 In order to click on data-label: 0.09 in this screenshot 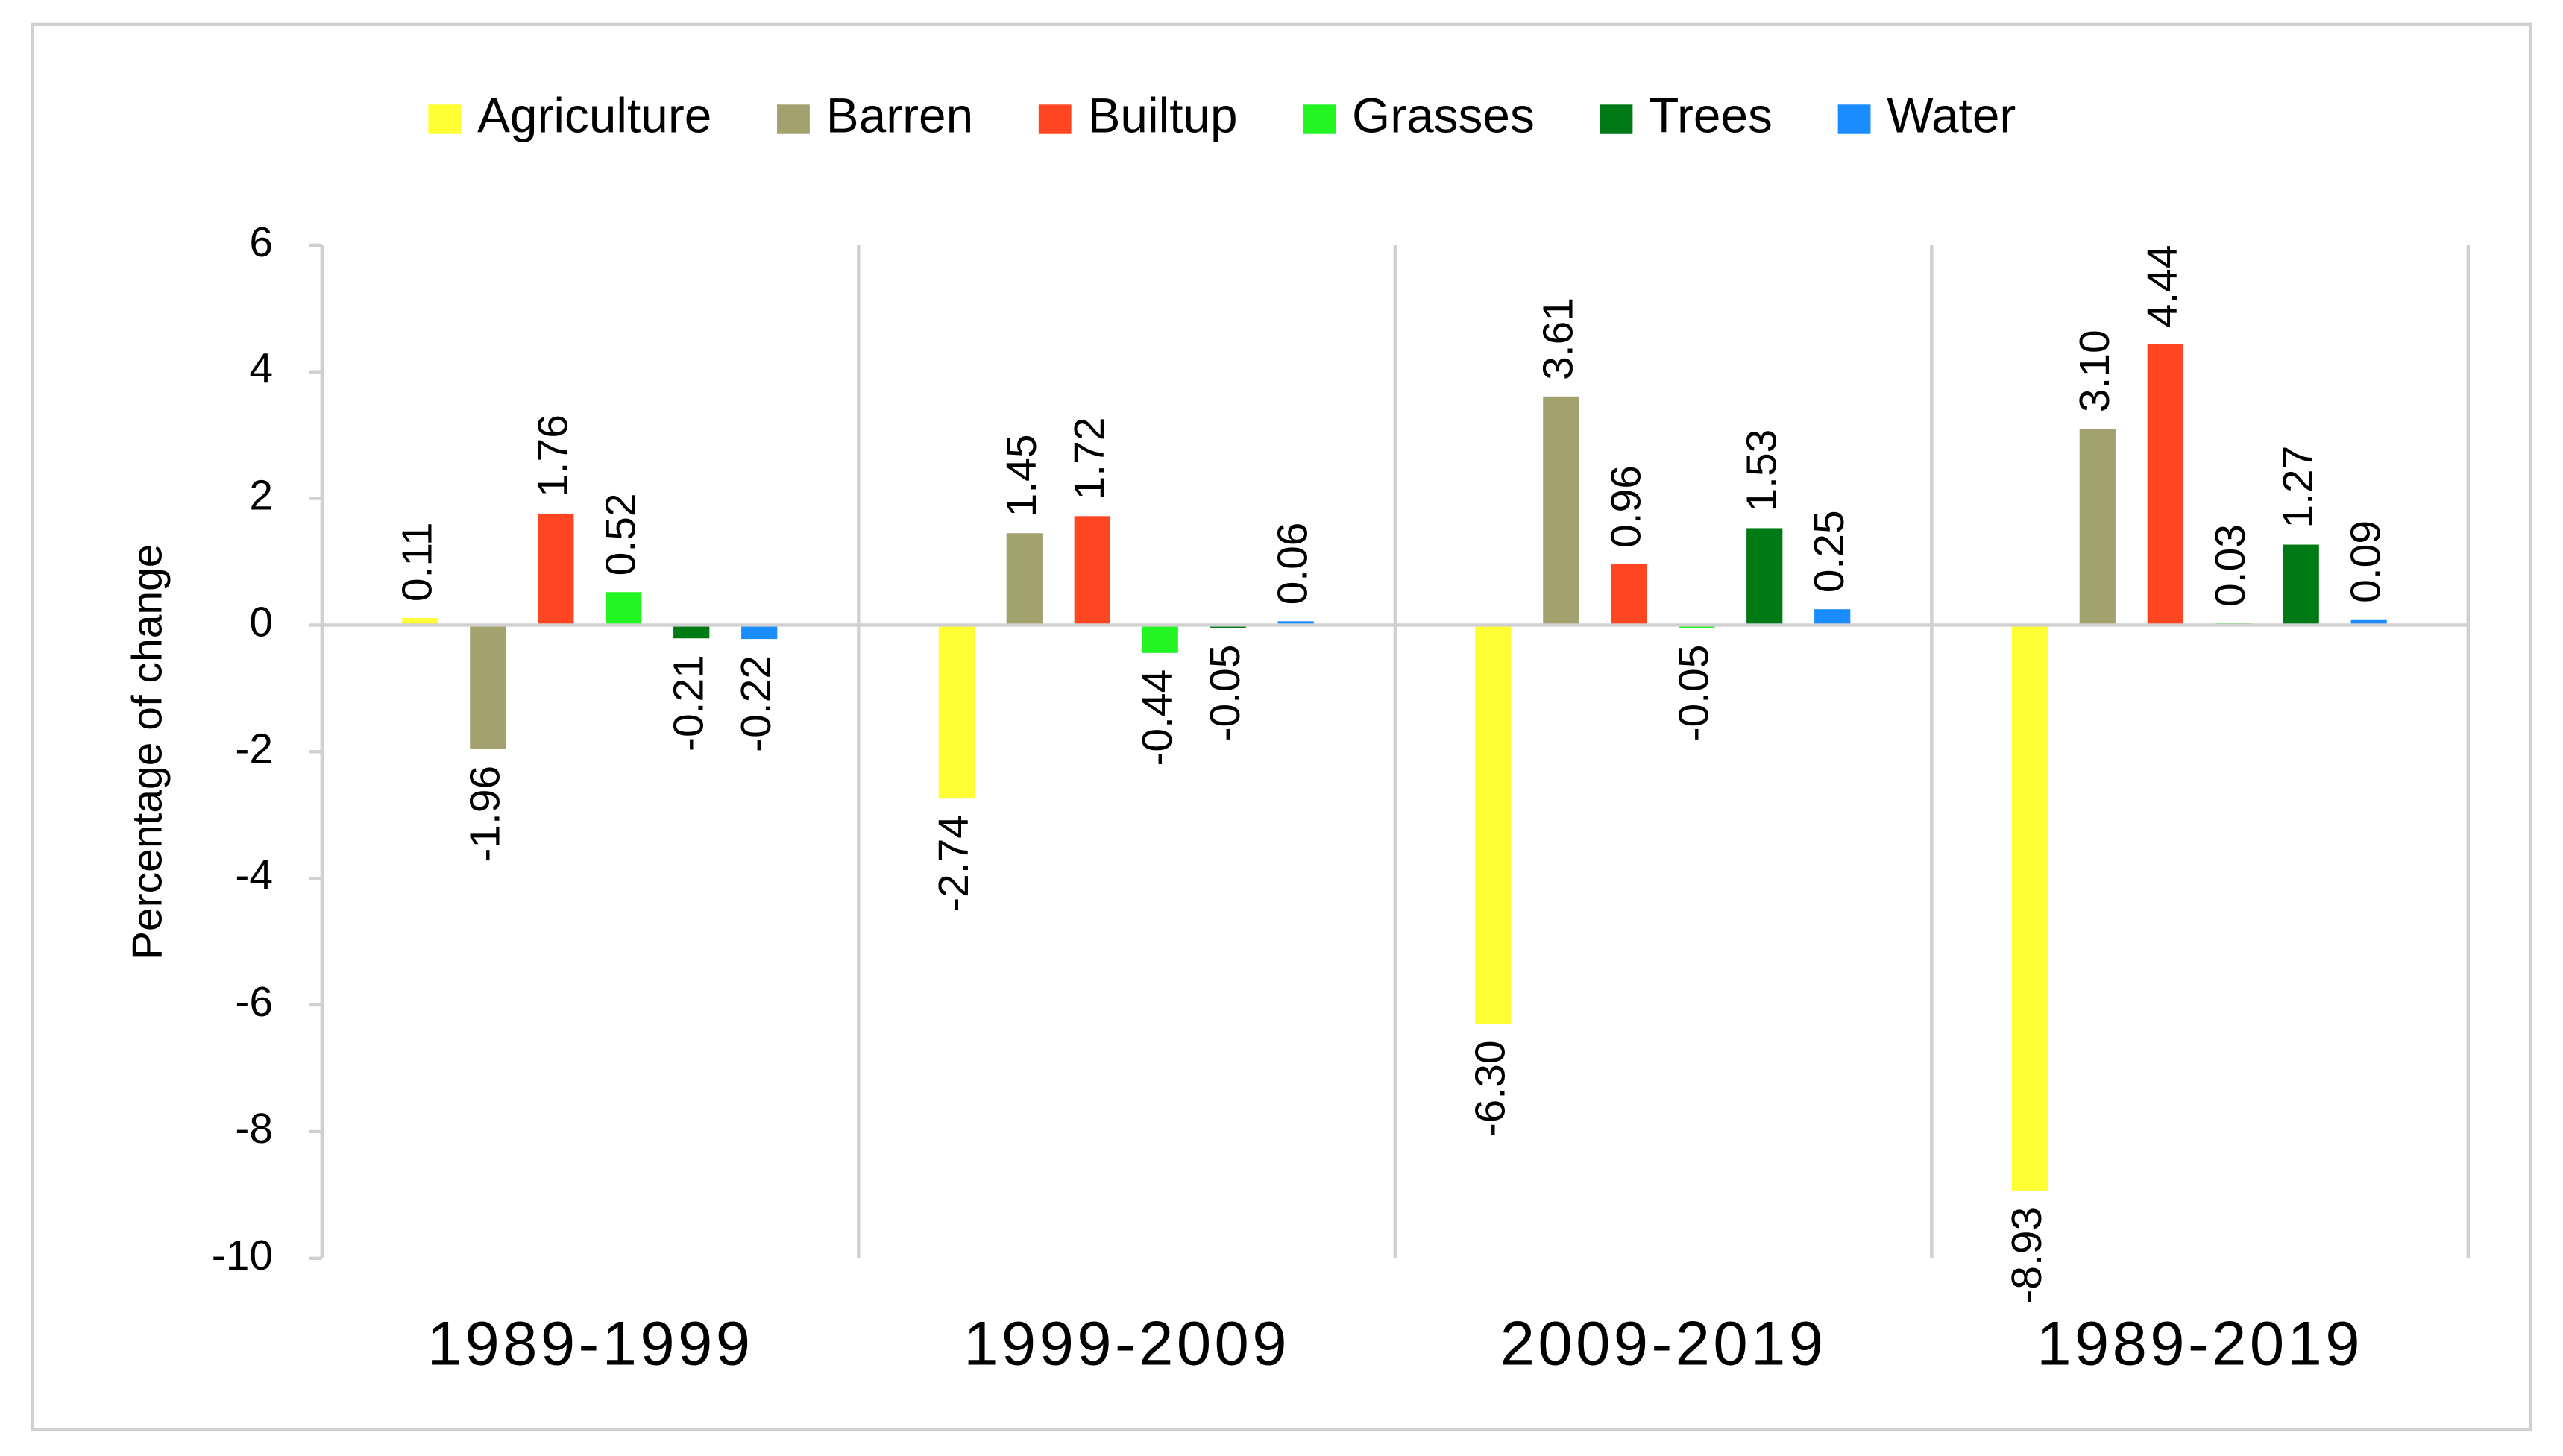, I will do `click(2366, 561)`.